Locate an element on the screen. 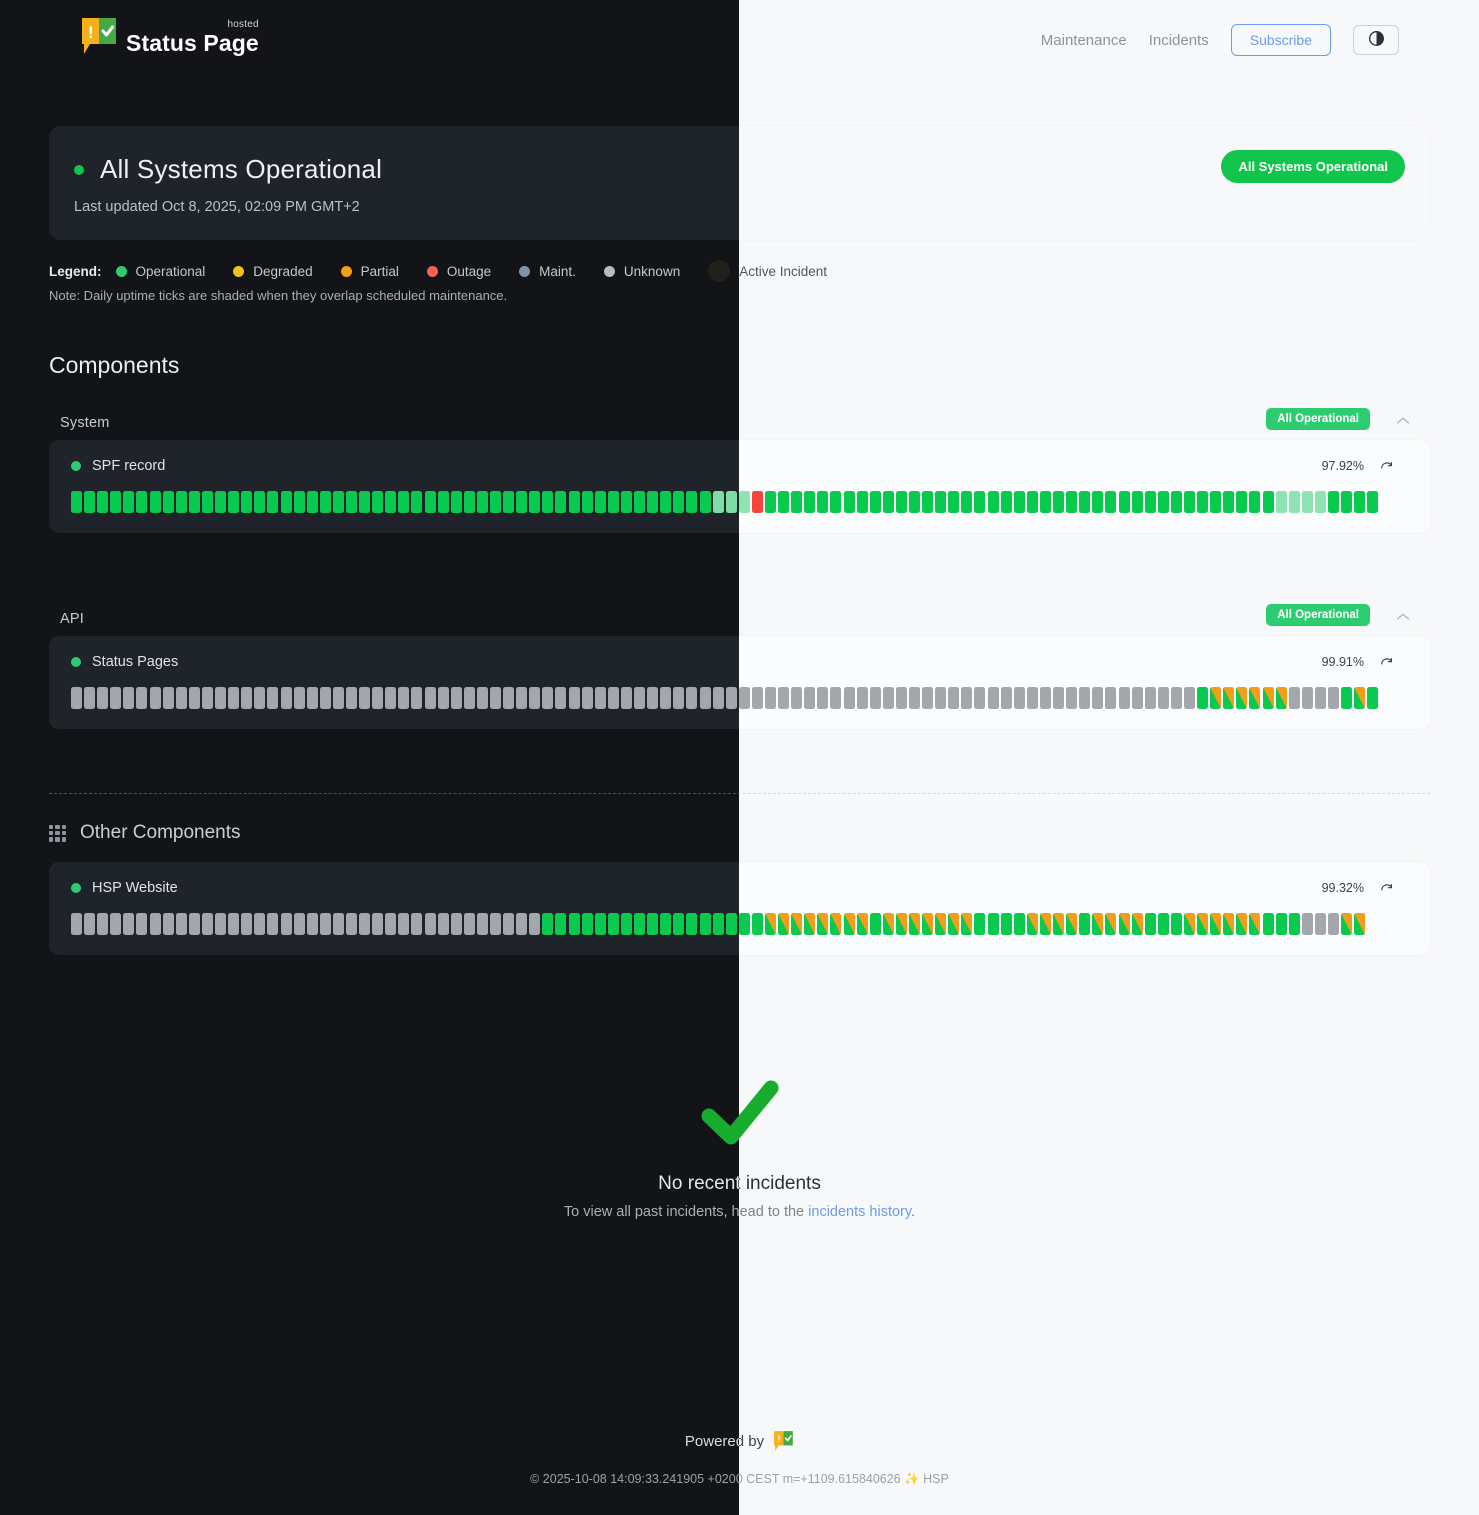 The image size is (1479, 1515). refresh-arrow-icon is located at coordinates (1387, 663).